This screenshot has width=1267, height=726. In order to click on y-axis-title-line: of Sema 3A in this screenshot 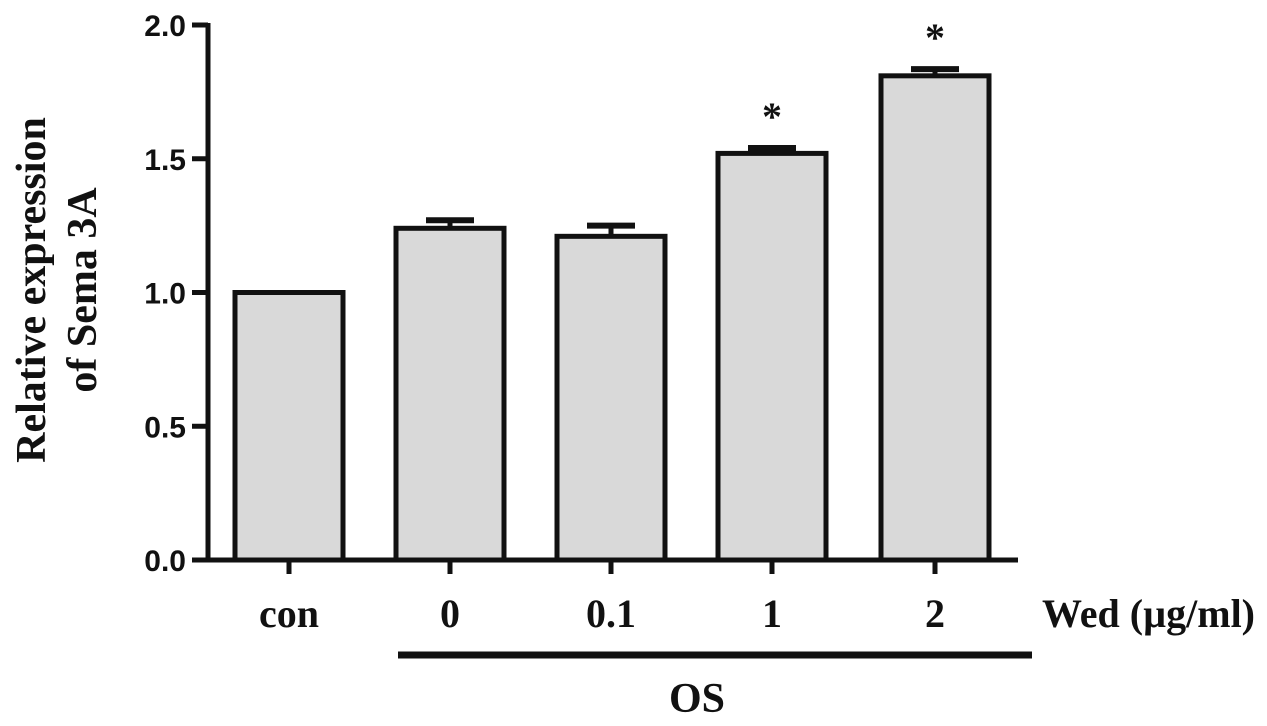, I will do `click(83, 290)`.